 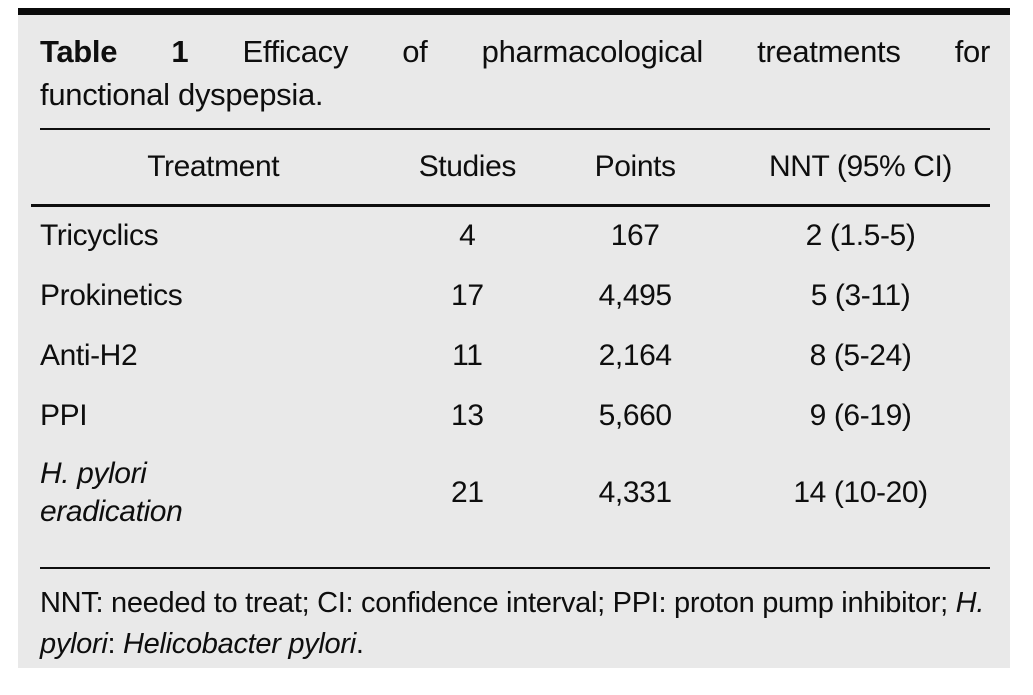 I want to click on rule-under-title, so click(x=515, y=129).